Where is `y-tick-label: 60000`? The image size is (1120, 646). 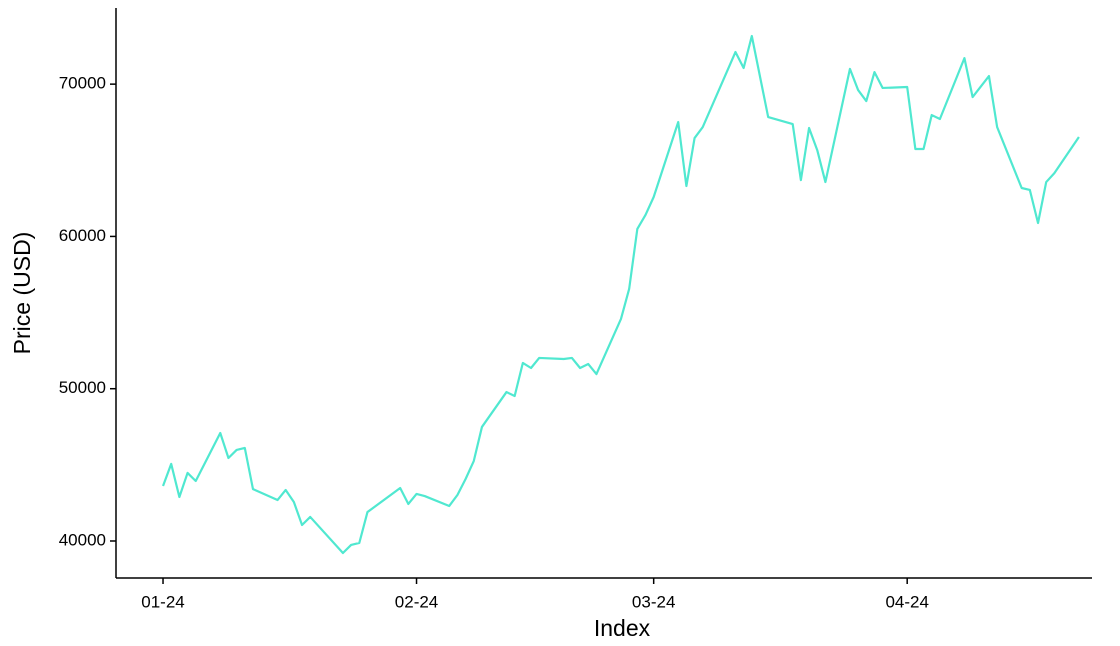 y-tick-label: 60000 is located at coordinates (82, 235).